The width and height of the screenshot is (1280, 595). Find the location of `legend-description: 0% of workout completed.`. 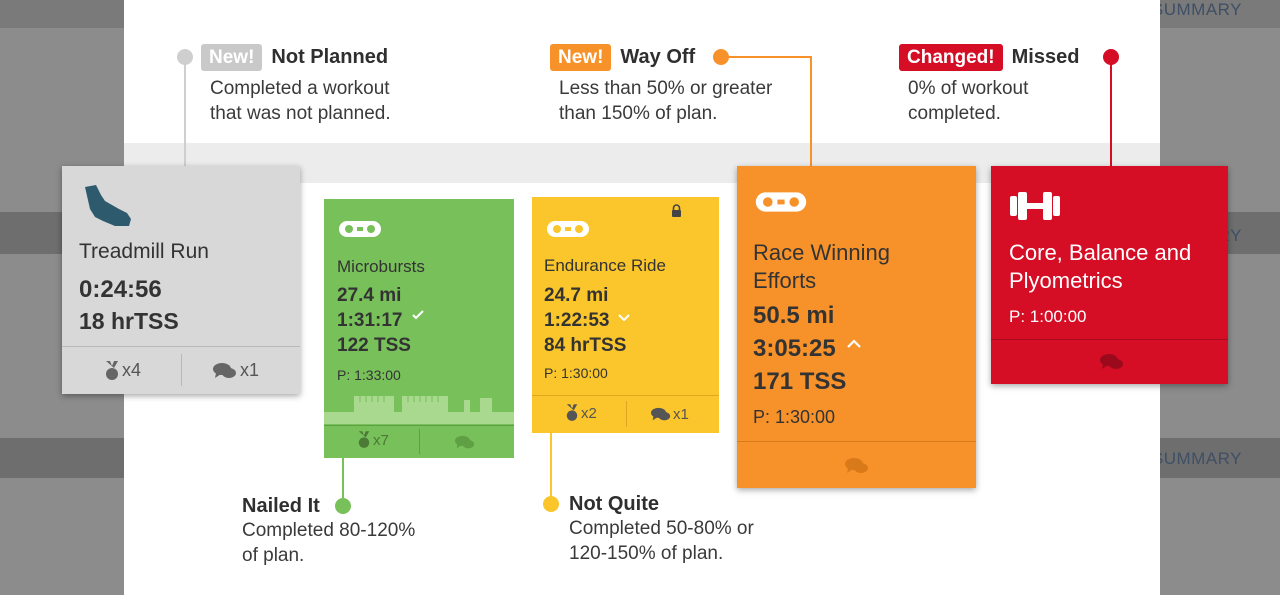

legend-description: 0% of workout completed. is located at coordinates (968, 101).